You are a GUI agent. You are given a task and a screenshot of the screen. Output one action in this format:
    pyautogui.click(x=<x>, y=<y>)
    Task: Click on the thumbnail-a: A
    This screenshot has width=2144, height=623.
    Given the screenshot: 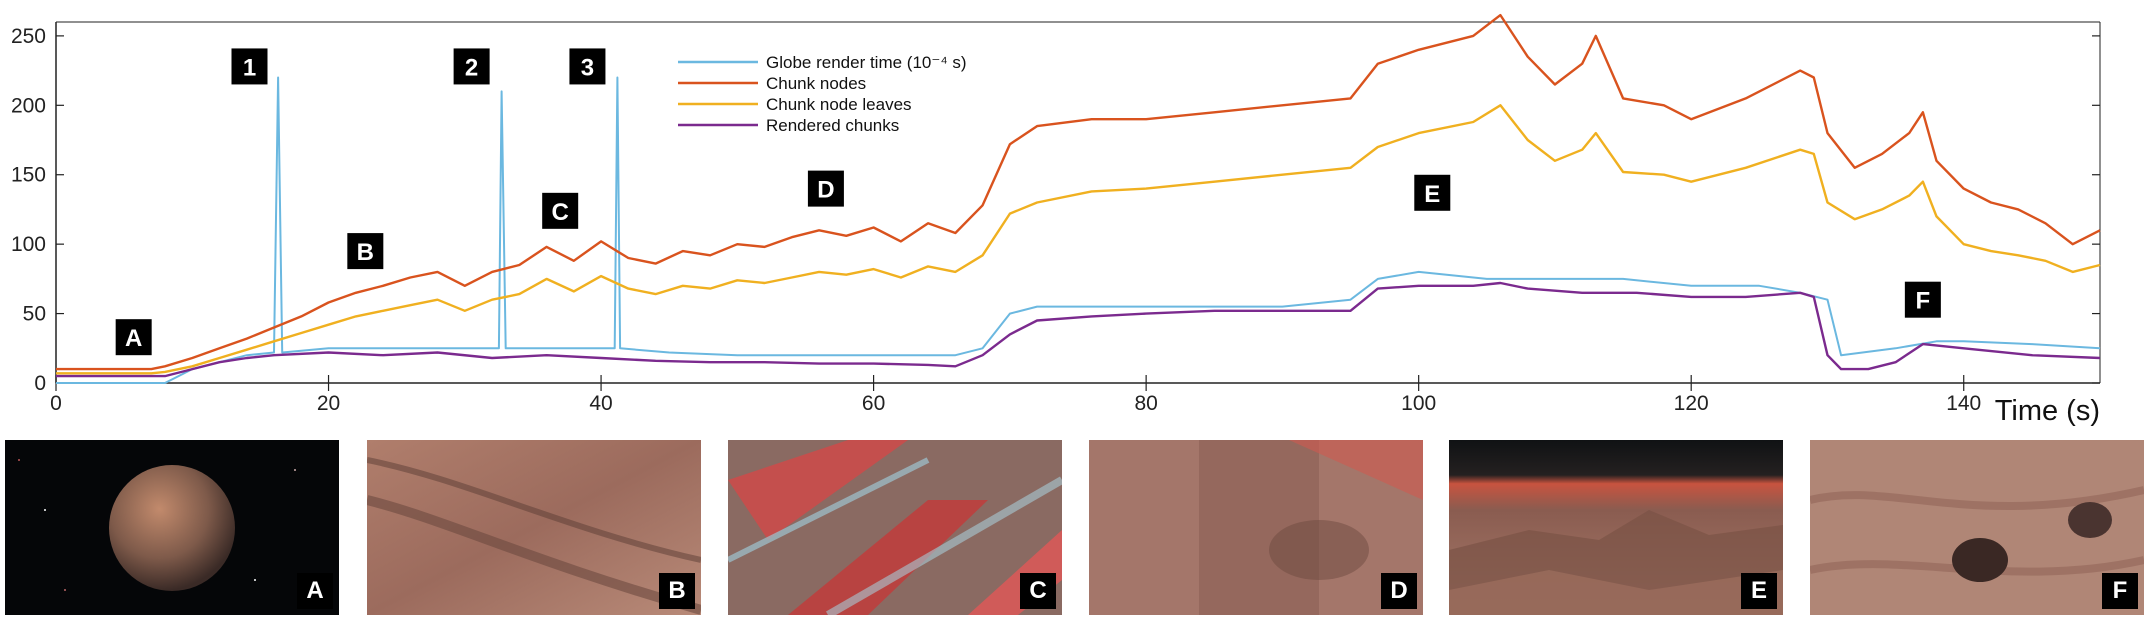 What is the action you would take?
    pyautogui.click(x=172, y=527)
    